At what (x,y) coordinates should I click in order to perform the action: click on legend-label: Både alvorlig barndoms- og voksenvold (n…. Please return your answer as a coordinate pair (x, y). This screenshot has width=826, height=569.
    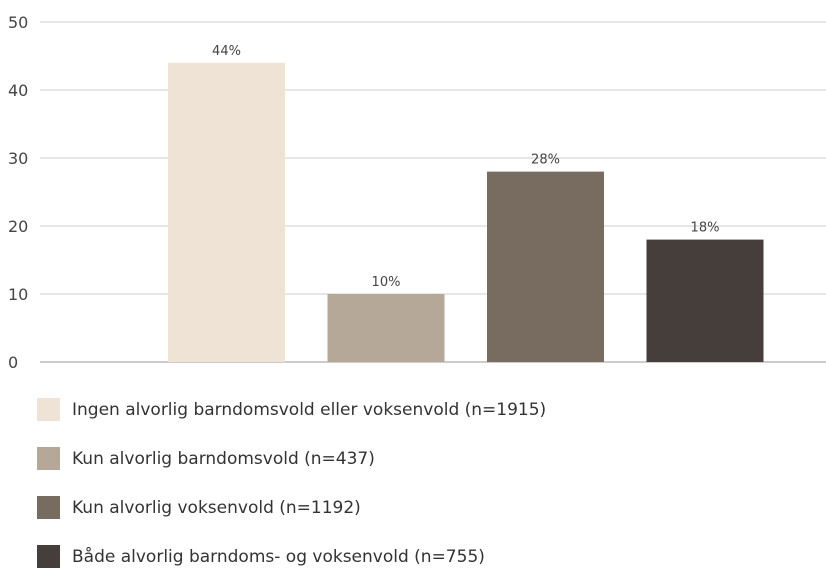
    Looking at the image, I should click on (278, 557).